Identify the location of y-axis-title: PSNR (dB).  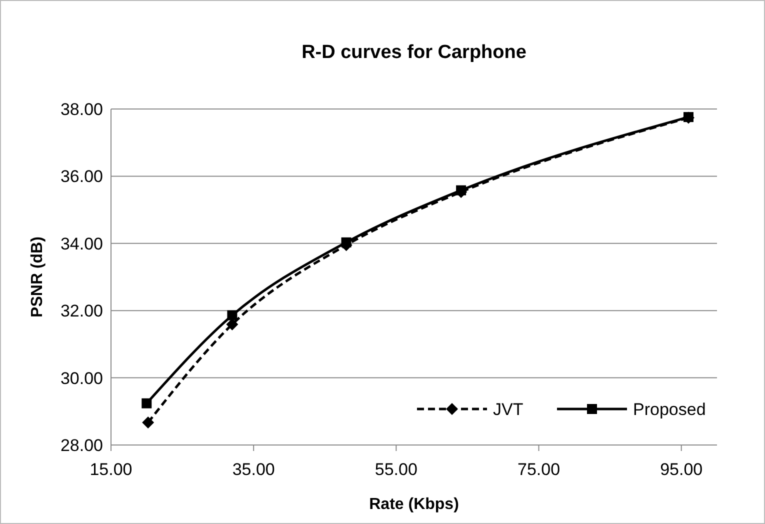
(37, 277).